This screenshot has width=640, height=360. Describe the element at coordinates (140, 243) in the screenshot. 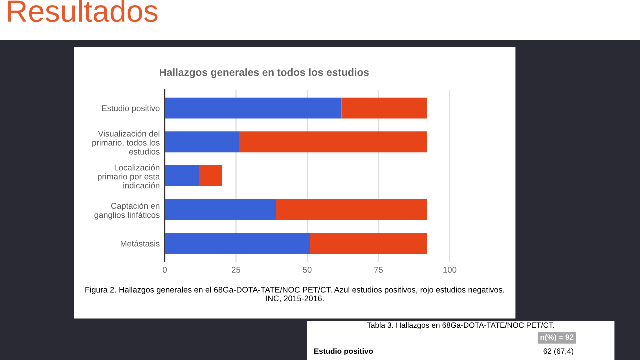

I see `y-tick-label: Metástasis` at that location.